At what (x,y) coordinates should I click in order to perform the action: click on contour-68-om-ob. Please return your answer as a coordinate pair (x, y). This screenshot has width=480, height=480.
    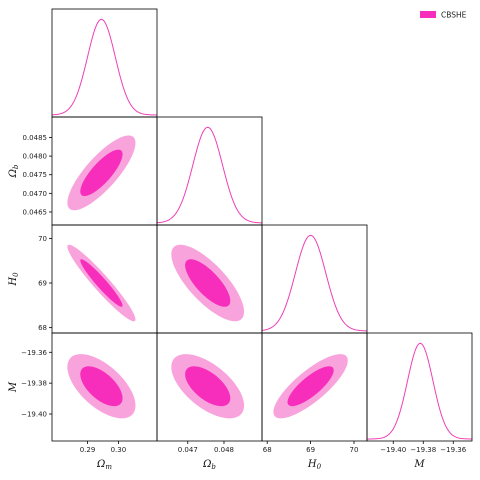
    Looking at the image, I should click on (101, 173).